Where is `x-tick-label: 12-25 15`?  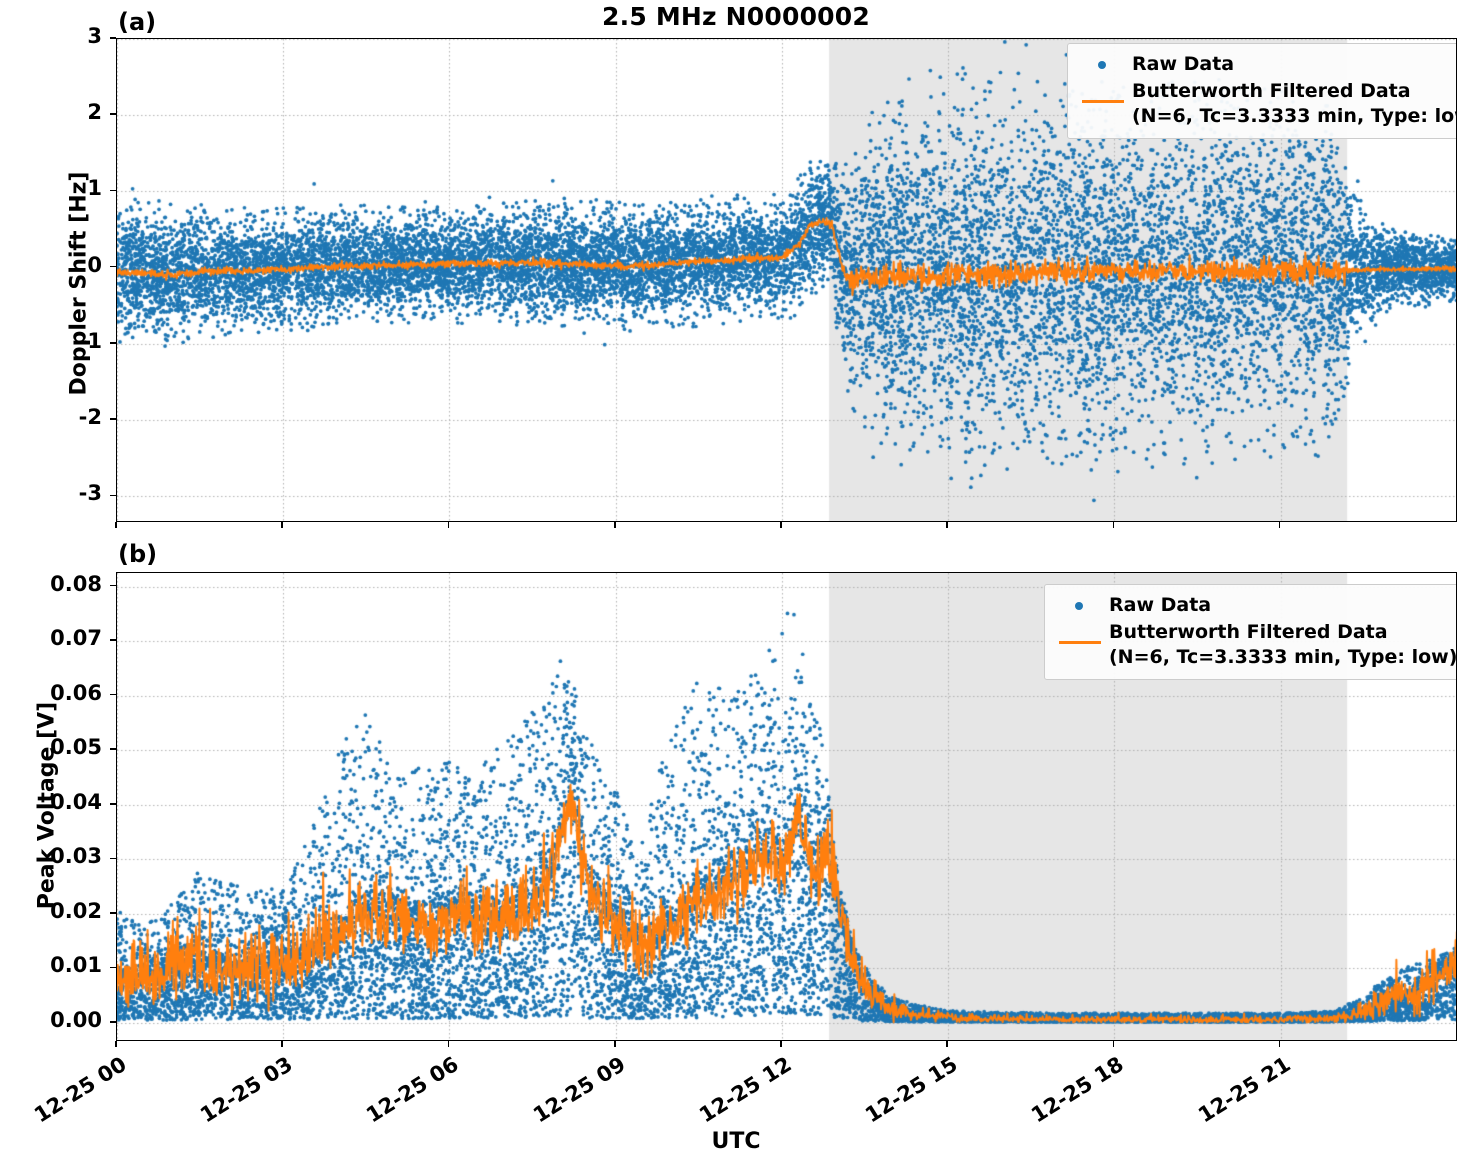
x-tick-label: 12-25 15 is located at coordinates (911, 1090).